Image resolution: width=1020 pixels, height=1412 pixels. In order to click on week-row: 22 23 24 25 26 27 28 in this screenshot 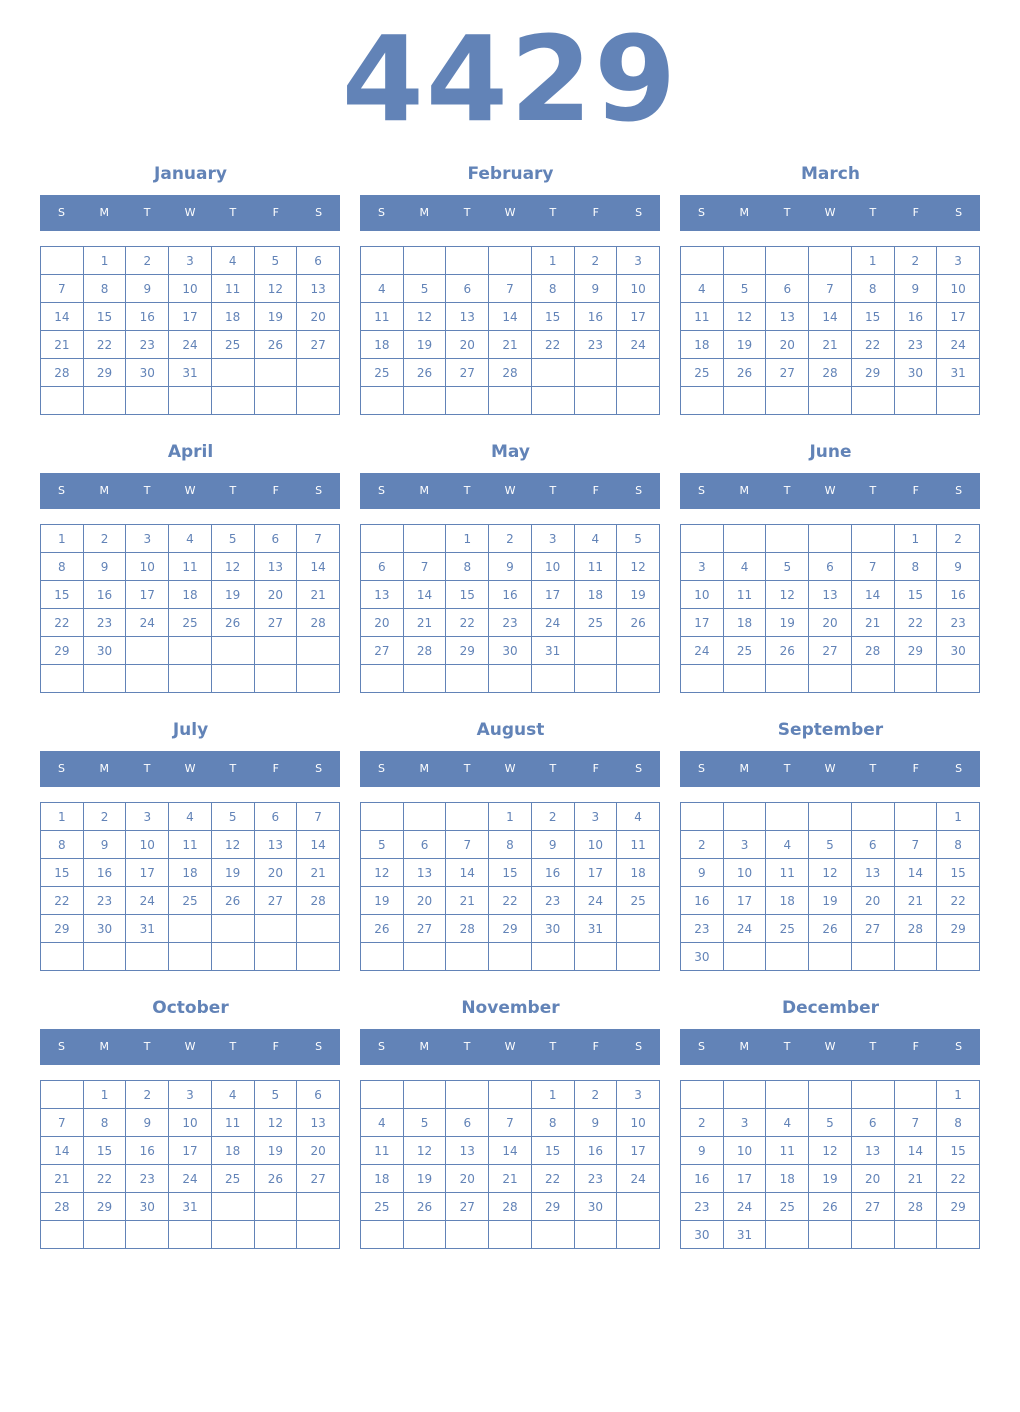, I will do `click(190, 622)`.